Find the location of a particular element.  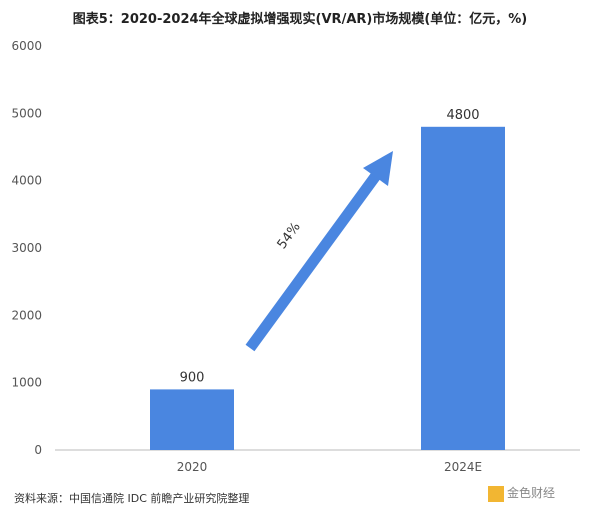

arrow-shaft is located at coordinates (315, 259).